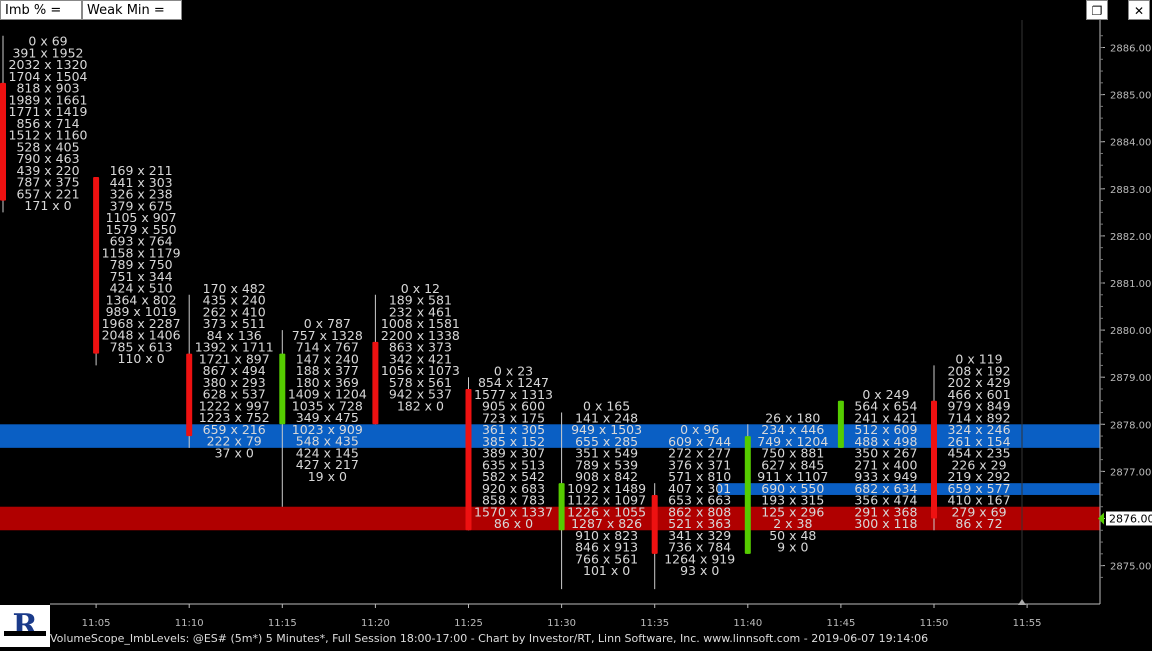 The image size is (1152, 651). What do you see at coordinates (1139, 10) in the screenshot?
I see `close-icon: ✕` at bounding box center [1139, 10].